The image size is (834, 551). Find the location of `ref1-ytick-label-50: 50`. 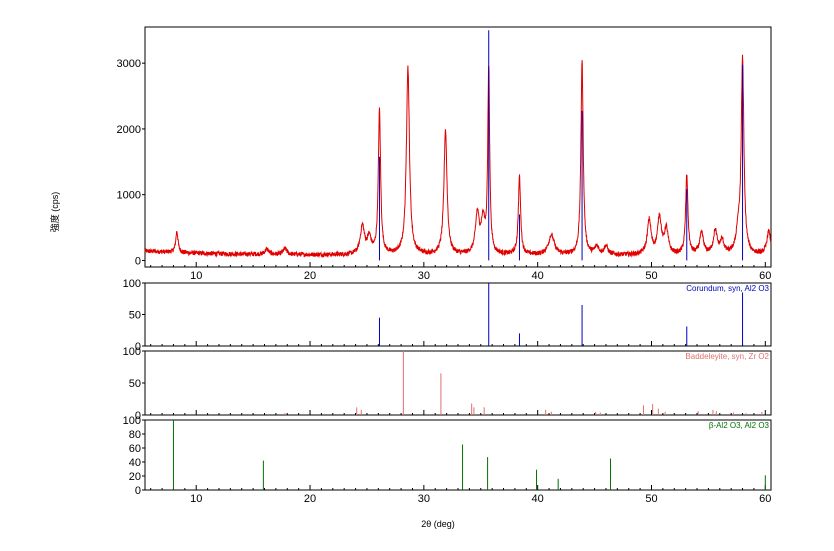

ref1-ytick-label-50: 50 is located at coordinates (135, 384).